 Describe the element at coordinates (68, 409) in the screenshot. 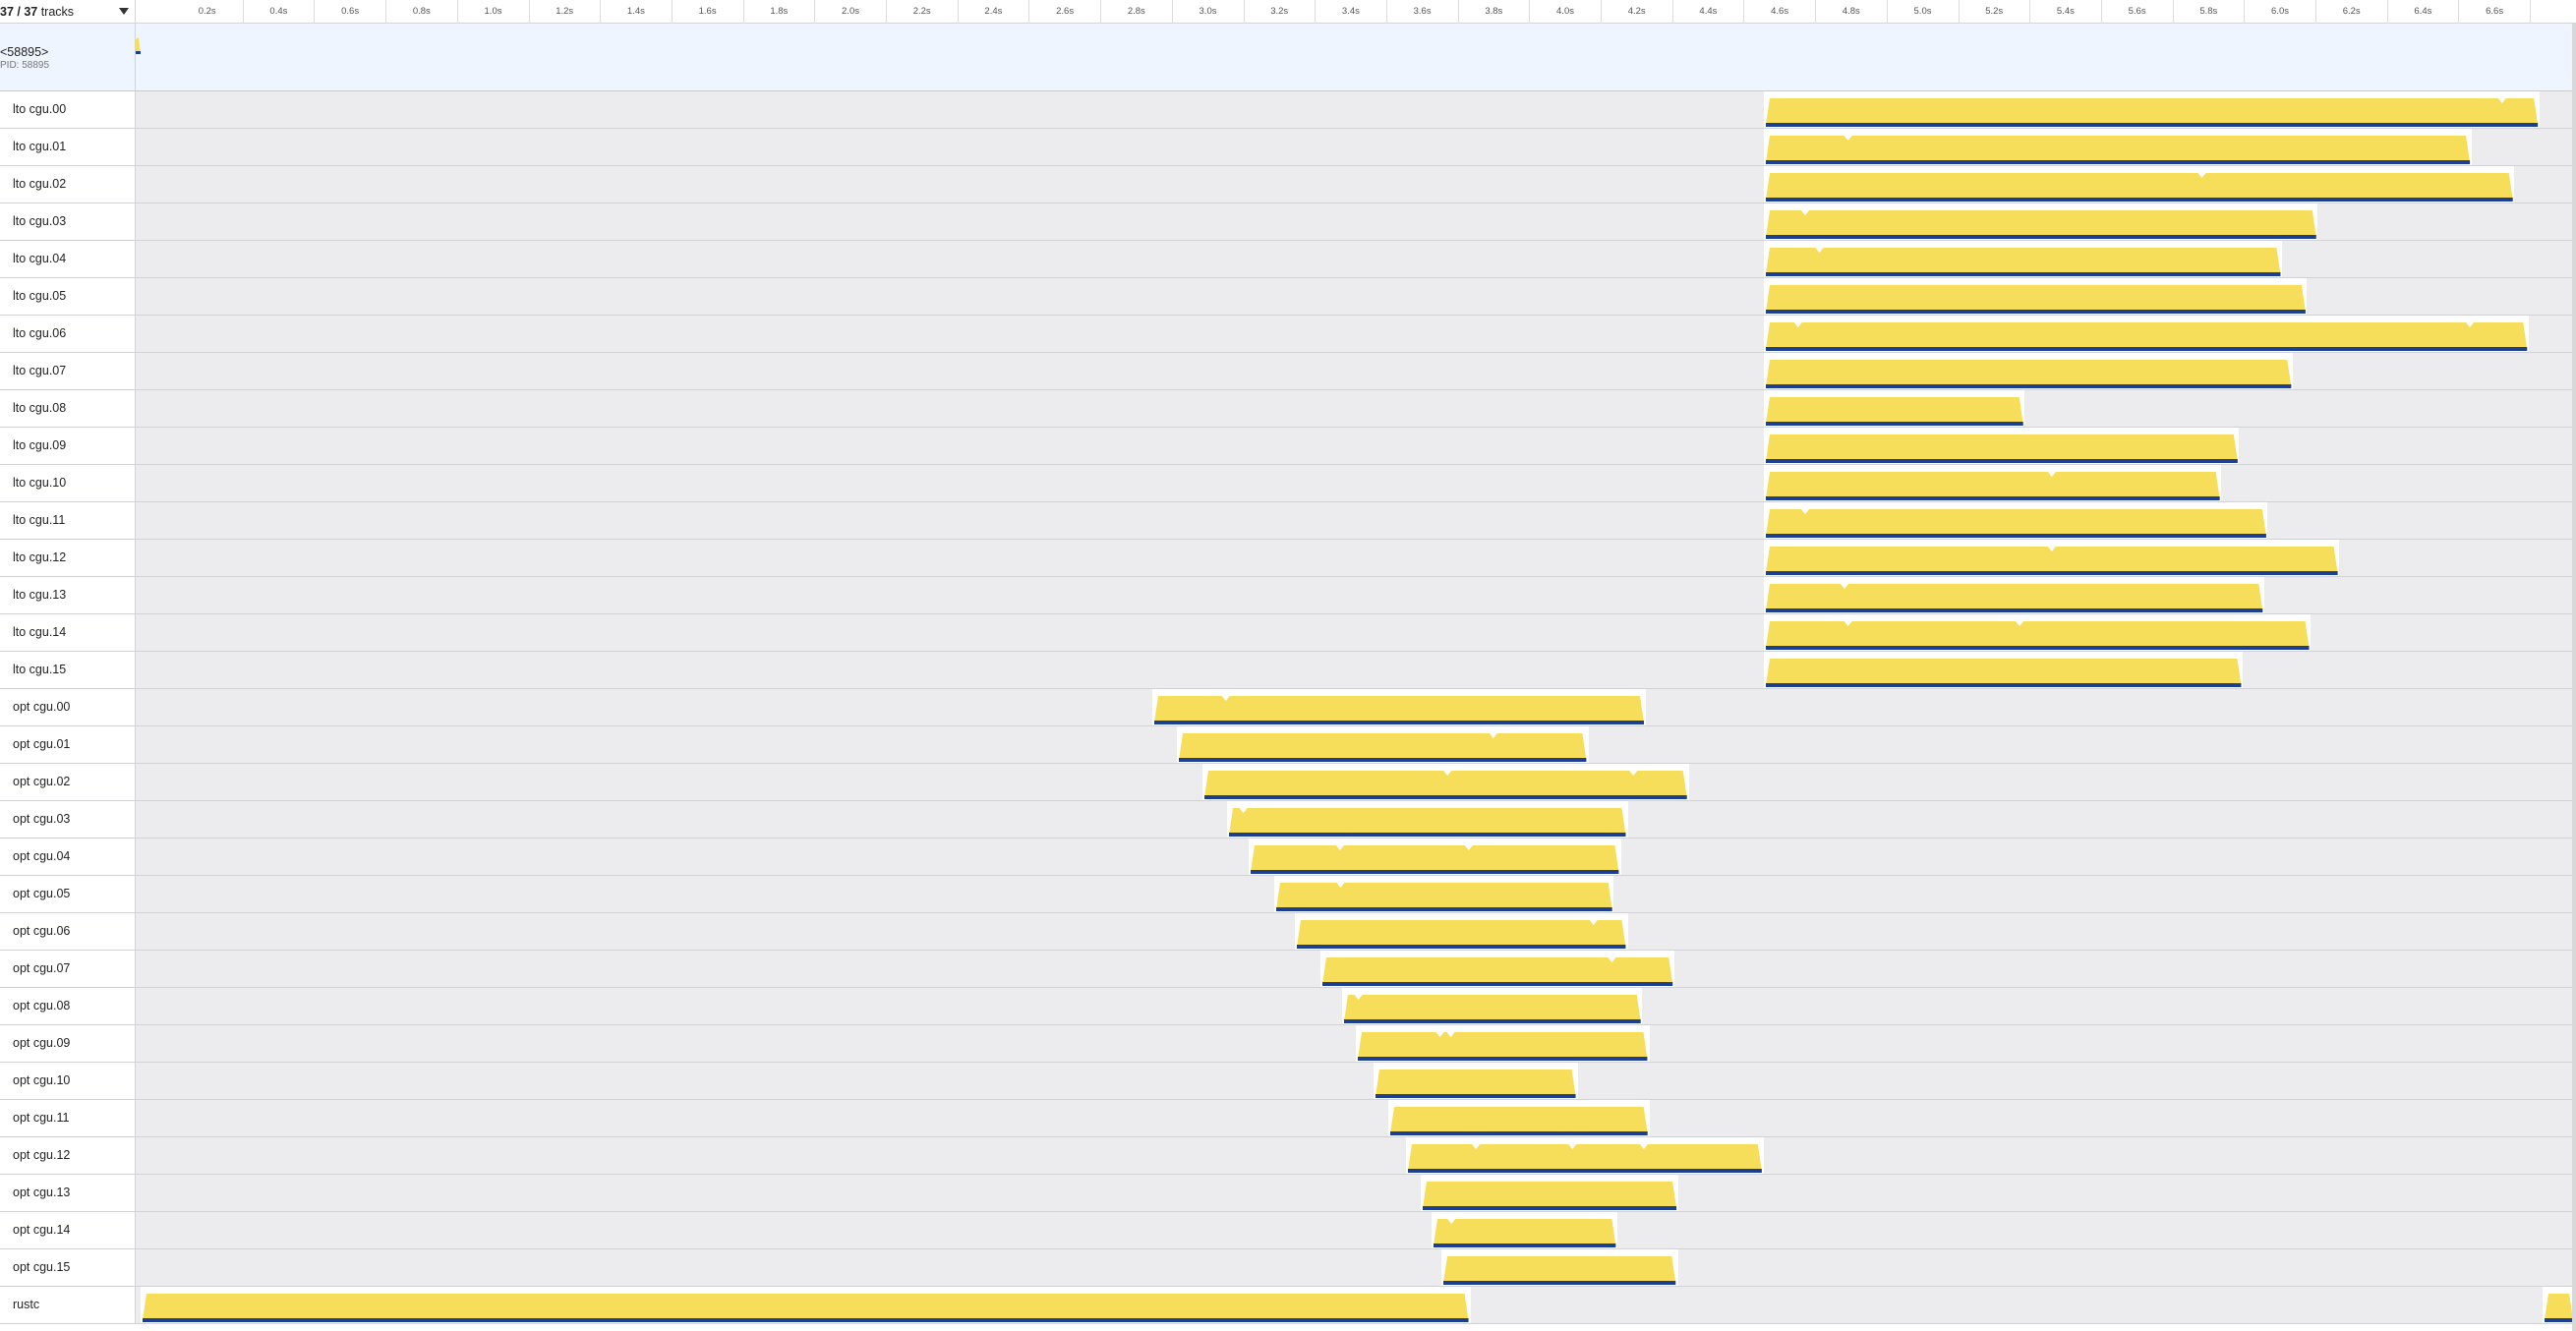

I see `track-label: lto cgu.08` at that location.